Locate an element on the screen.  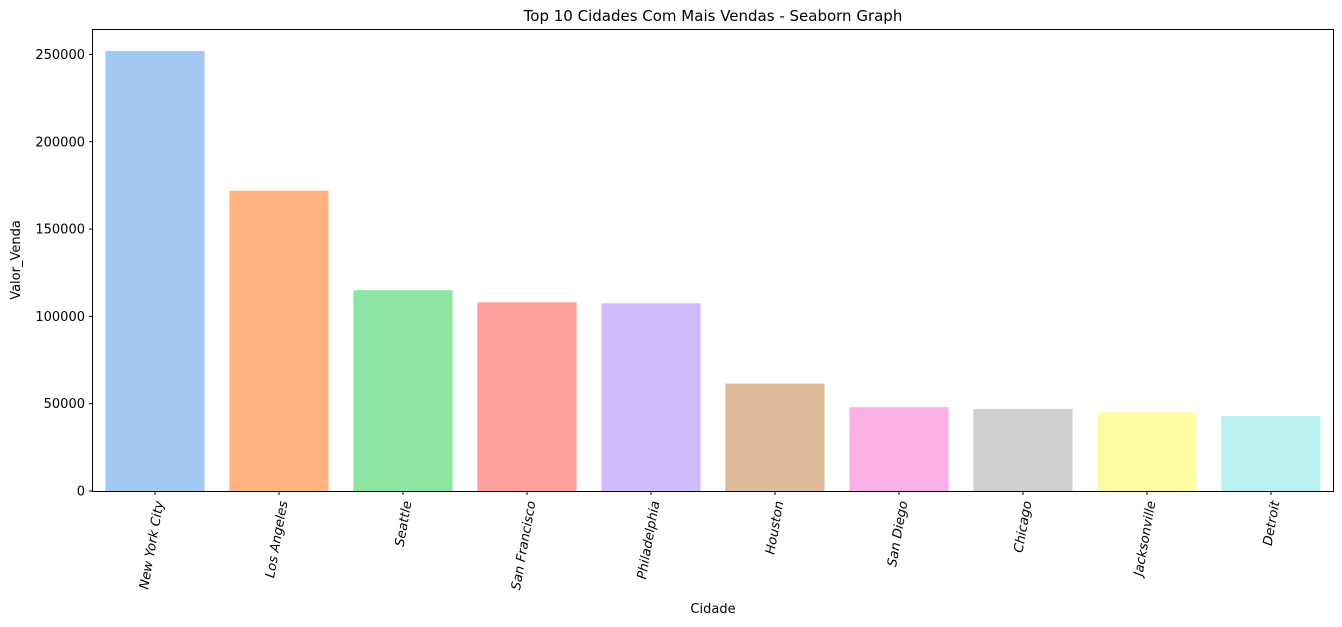
bar-seattle is located at coordinates (403, 390).